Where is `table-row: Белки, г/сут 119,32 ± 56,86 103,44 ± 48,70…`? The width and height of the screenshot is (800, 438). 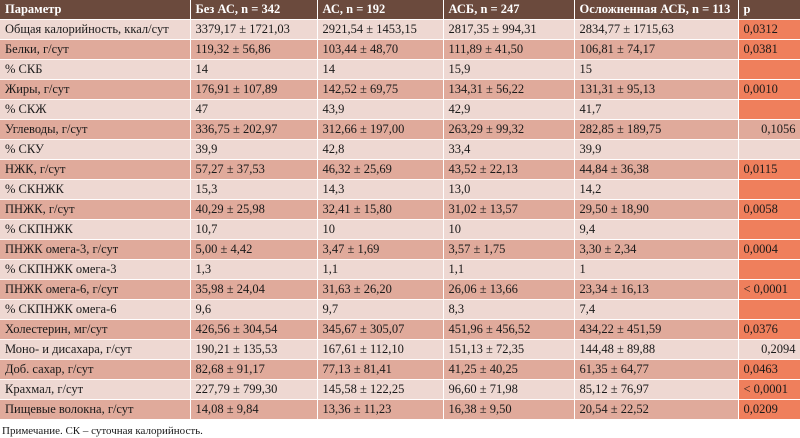 table-row: Белки, г/сут 119,32 ± 56,86 103,44 ± 48,70… is located at coordinates (400, 49).